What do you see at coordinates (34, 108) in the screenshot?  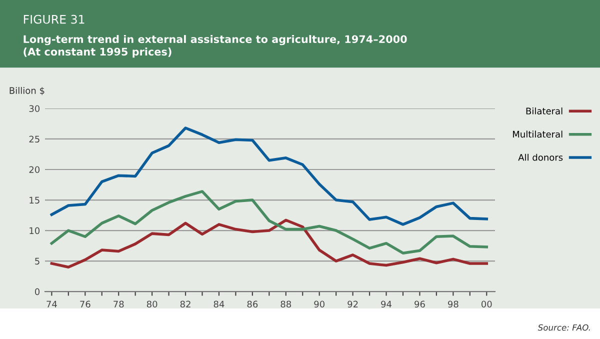 I see `y-tick-label: 30` at bounding box center [34, 108].